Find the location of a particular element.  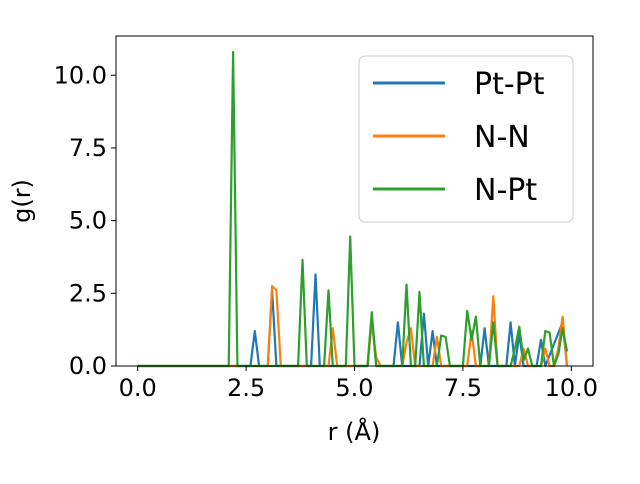

y-axis-label: g(r) is located at coordinates (22, 201).